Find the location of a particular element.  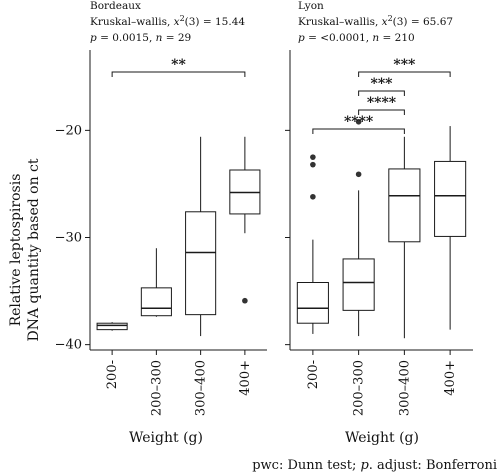

test-stat-bordeaux: Kruskal–wallis, x2(3) = 15.44 is located at coordinates (167, 21).